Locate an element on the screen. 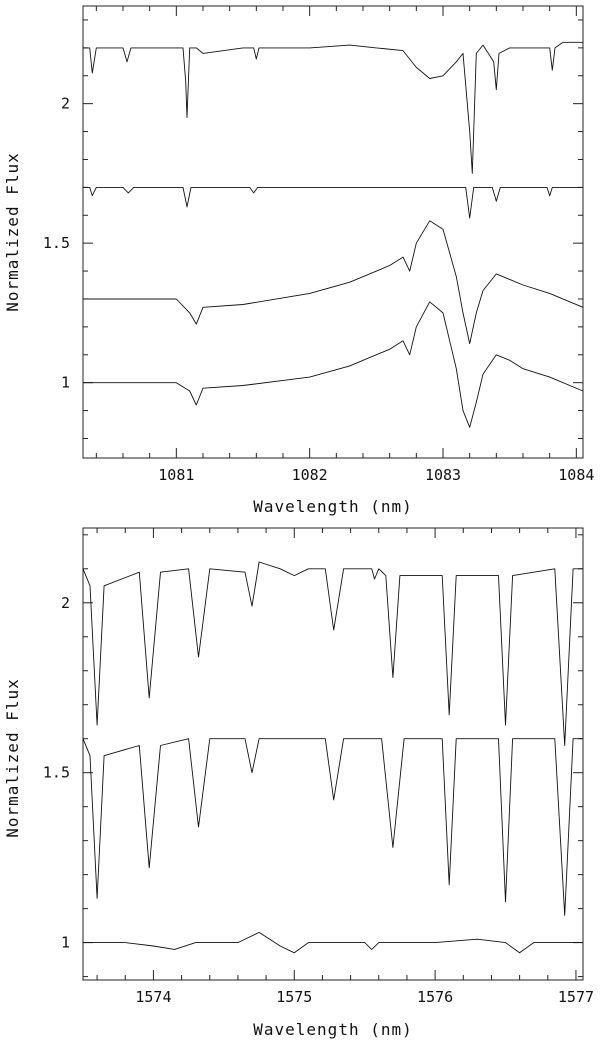 The width and height of the screenshot is (600, 1045). y-tick-labels-top: 11.52 is located at coordinates (56, 243).